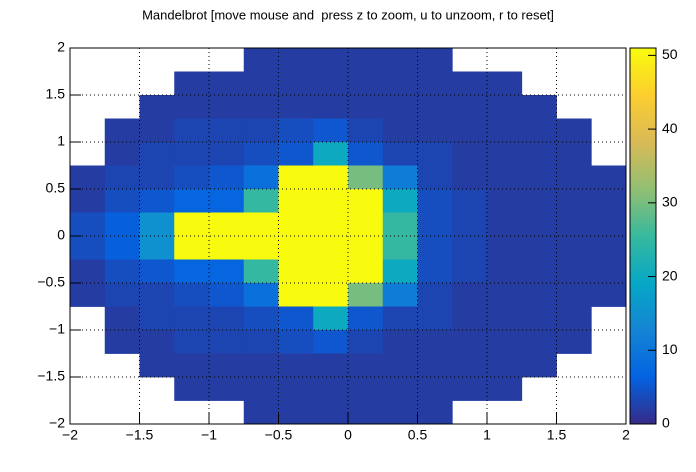 Image resolution: width=696 pixels, height=472 pixels. What do you see at coordinates (670, 275) in the screenshot?
I see `z-tick-label: 20` at bounding box center [670, 275].